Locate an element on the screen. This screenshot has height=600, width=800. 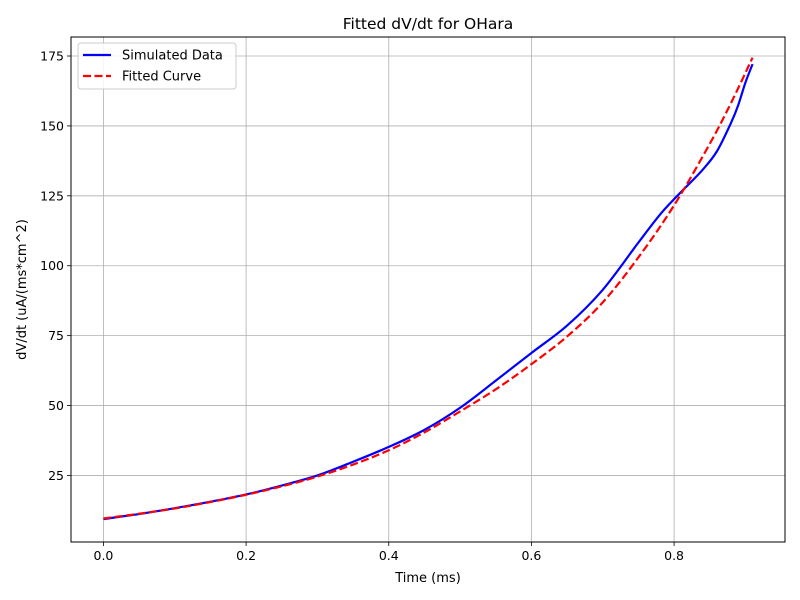
legend-label: Simulated Data is located at coordinates (172, 56).